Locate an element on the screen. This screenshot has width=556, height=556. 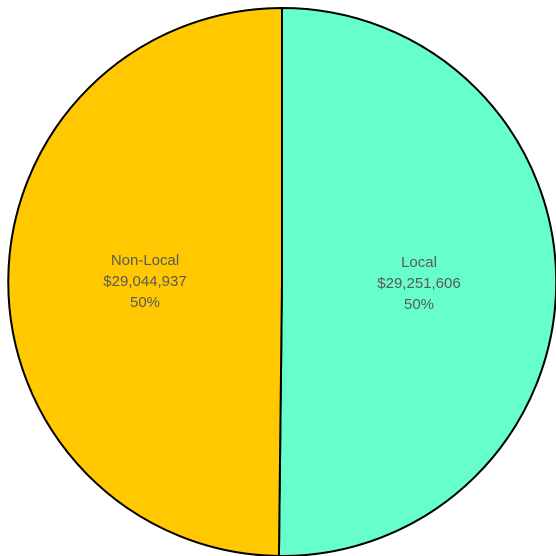
pie-label-value-non-local: $29,044,937 is located at coordinates (144, 281).